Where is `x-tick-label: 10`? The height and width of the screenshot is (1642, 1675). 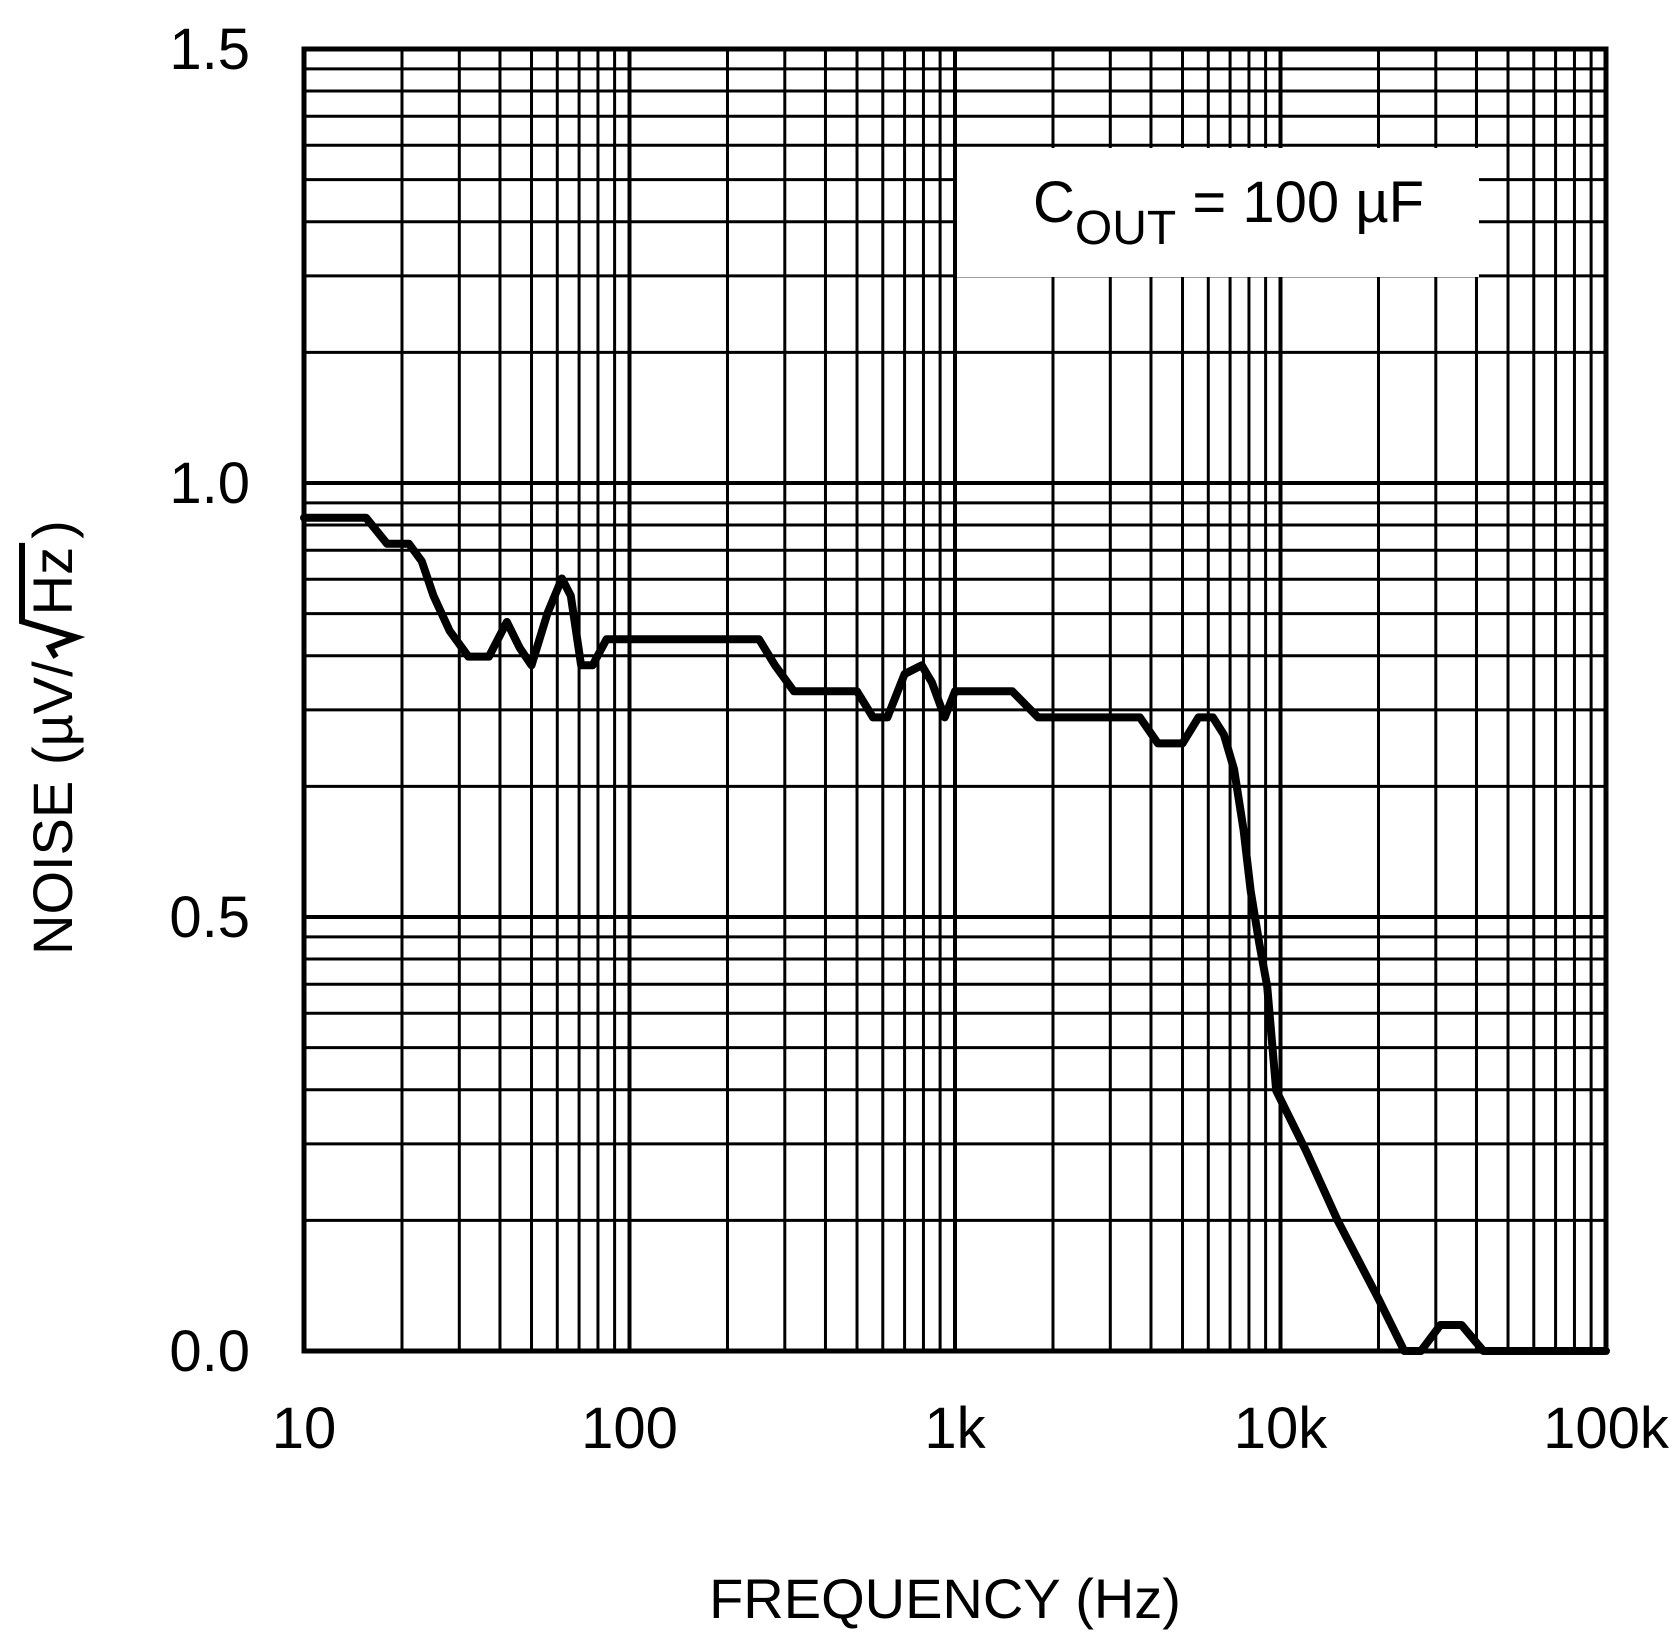 x-tick-label: 10 is located at coordinates (304, 1428).